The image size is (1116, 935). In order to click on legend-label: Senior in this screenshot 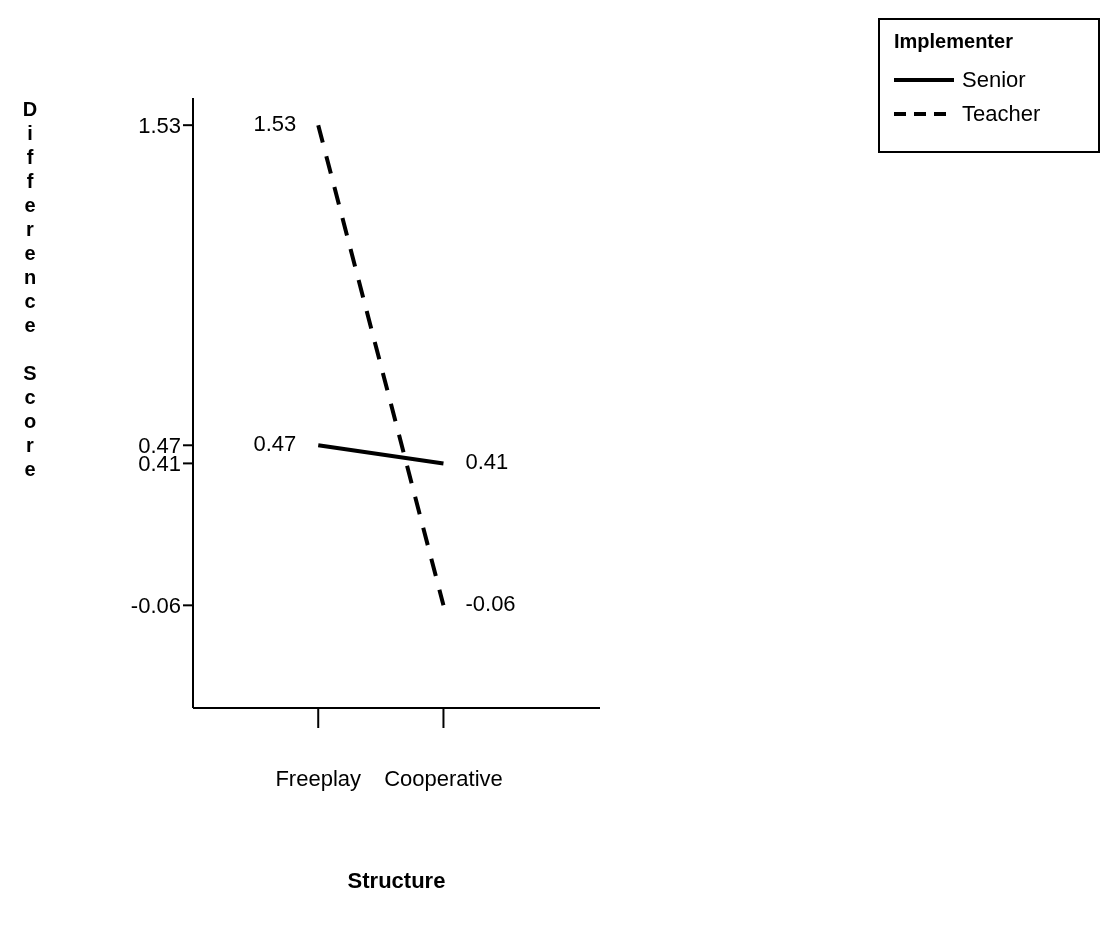, I will do `click(994, 80)`.